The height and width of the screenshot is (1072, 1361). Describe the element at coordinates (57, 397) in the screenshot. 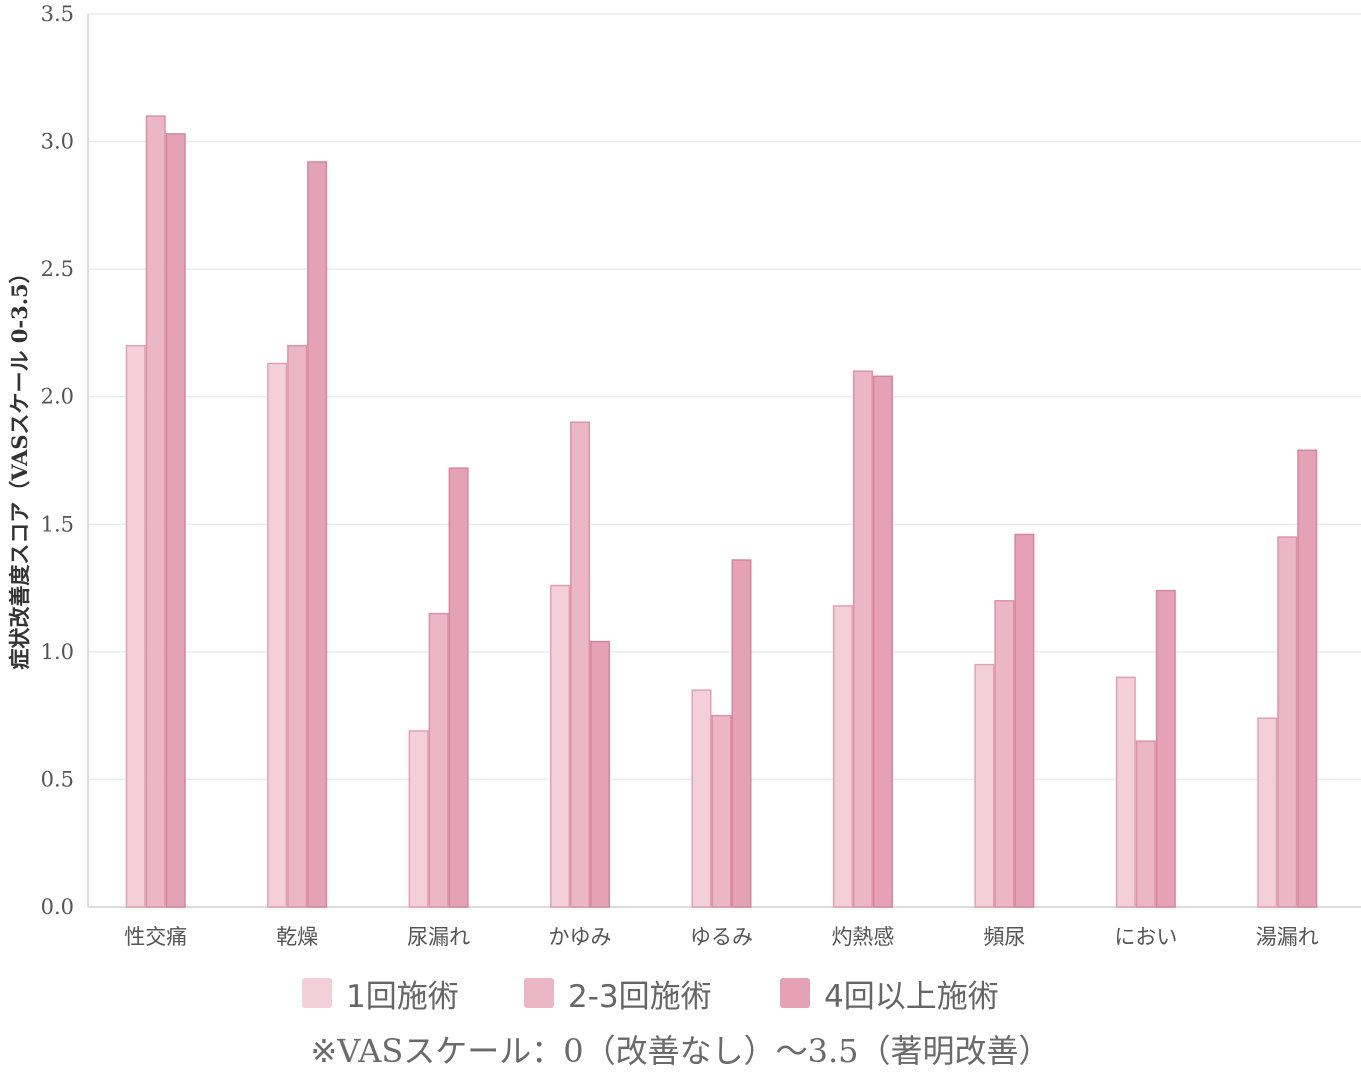

I see `y-tick-label: 2.0` at that location.